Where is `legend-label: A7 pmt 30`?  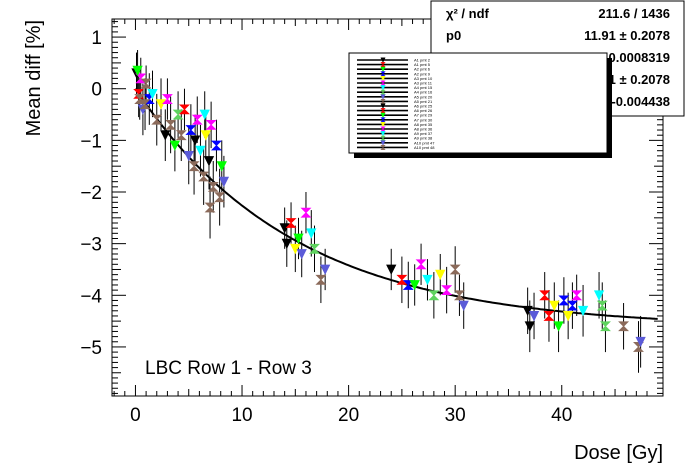 legend-label: A7 pmt 30 is located at coordinates (423, 119).